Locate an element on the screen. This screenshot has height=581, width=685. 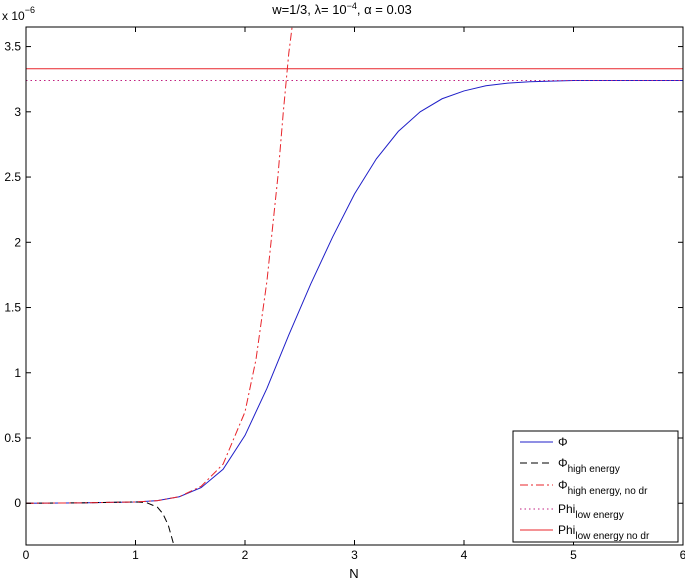
y-tick-label-5: 2.5 is located at coordinates (12, 177).